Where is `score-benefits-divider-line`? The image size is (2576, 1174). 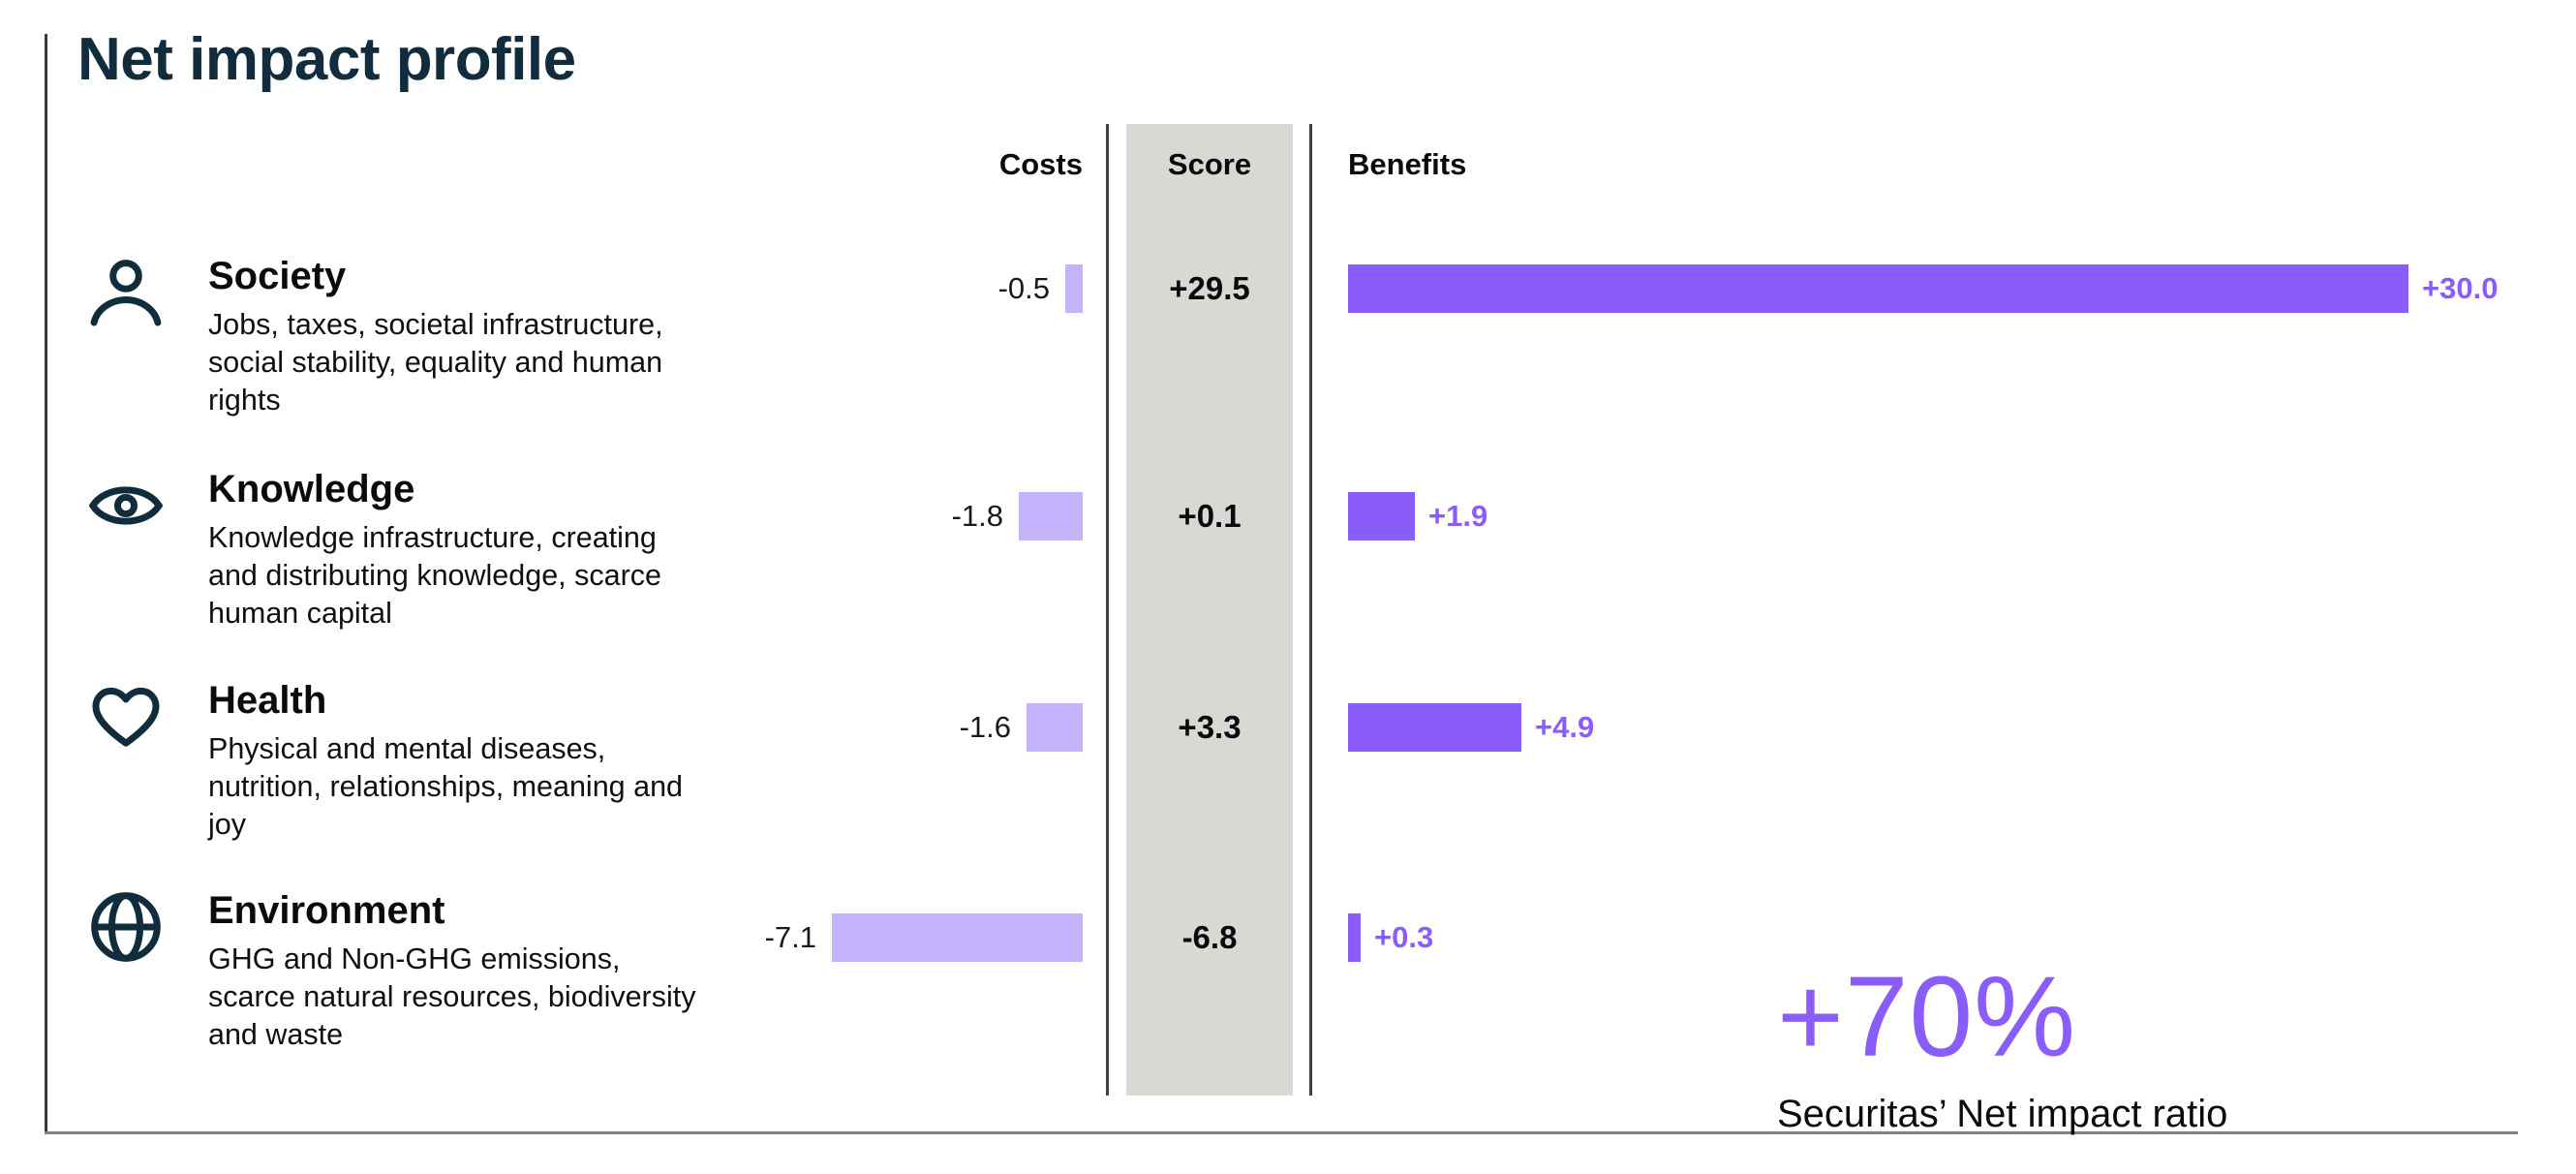
score-benefits-divider-line is located at coordinates (1310, 610).